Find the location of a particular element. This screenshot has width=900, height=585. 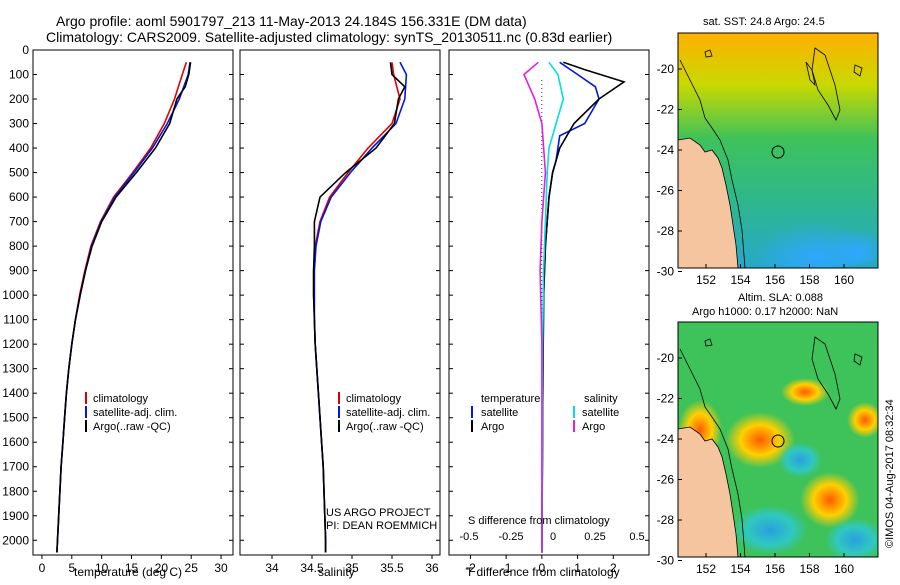

x-tick-label: 30 is located at coordinates (221, 568).